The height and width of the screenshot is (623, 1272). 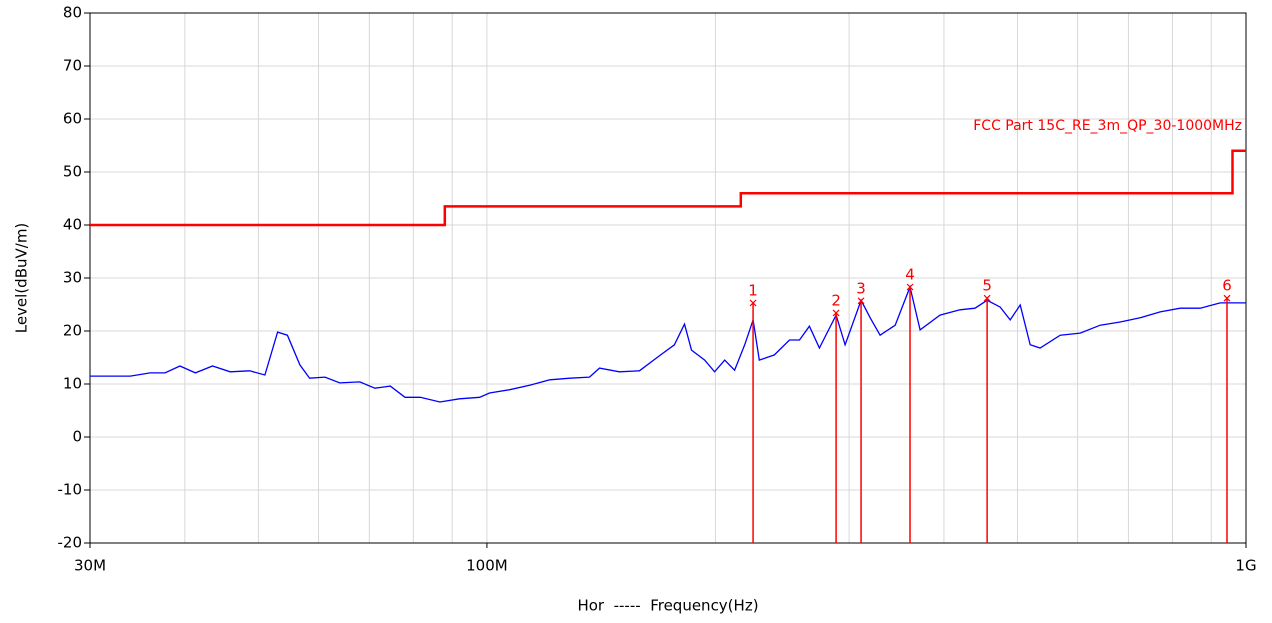 What do you see at coordinates (667, 606) in the screenshot?
I see `x-axis-label: Hor ----- Frequency(Hz)` at bounding box center [667, 606].